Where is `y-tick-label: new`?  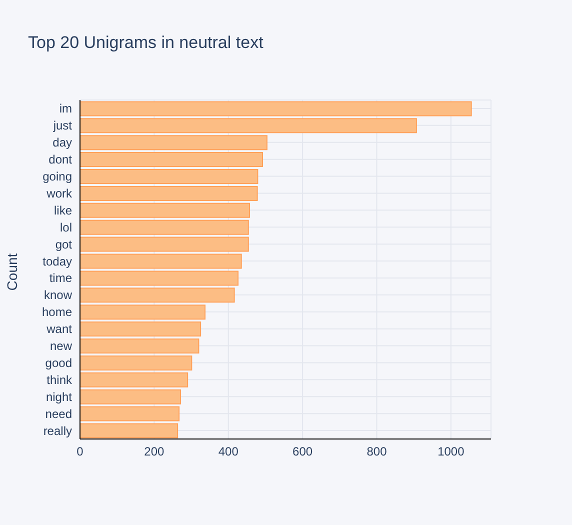 y-tick-label: new is located at coordinates (61, 346).